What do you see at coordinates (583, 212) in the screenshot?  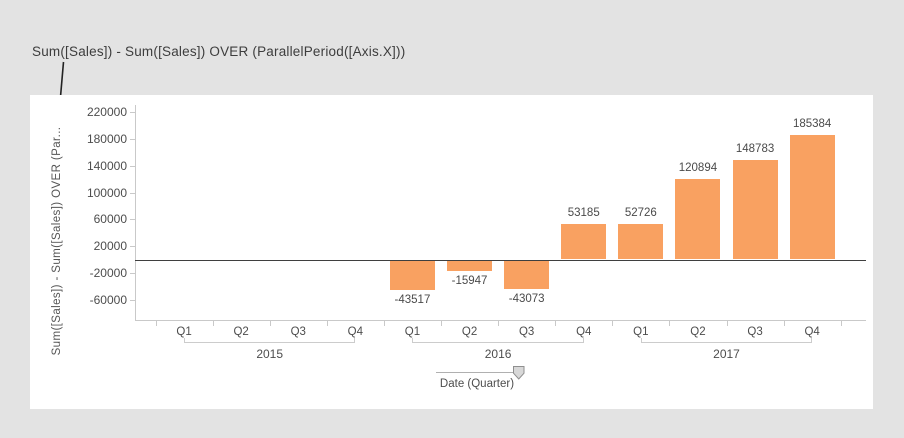 I see `bar-value-label: 53185` at bounding box center [583, 212].